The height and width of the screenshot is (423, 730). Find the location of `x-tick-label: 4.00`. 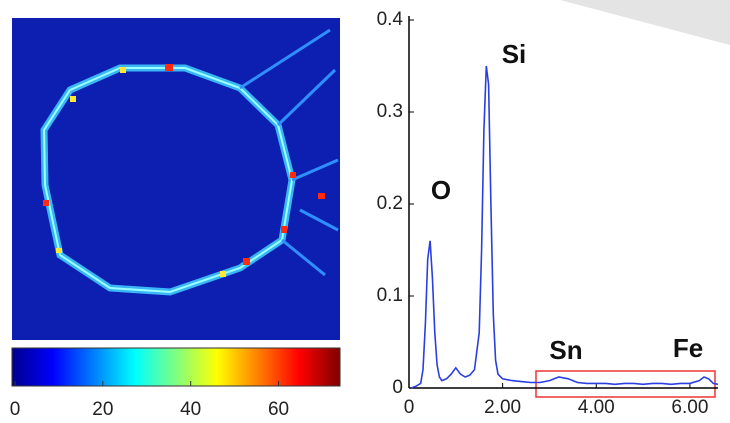

x-tick-label: 4.00 is located at coordinates (596, 407).